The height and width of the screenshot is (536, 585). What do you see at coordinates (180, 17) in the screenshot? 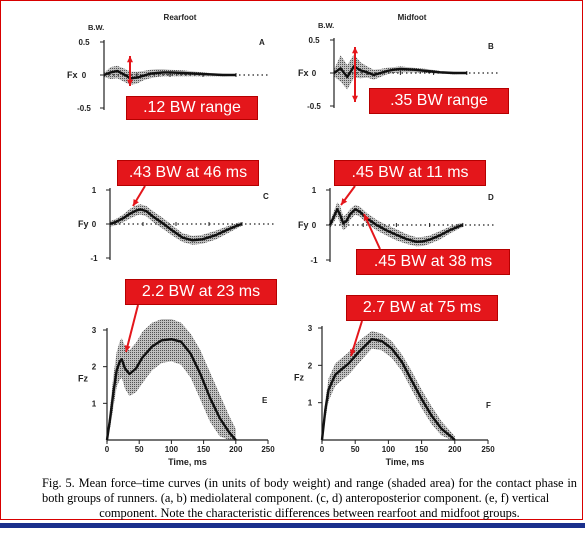
I see `column-title: Rearfoot` at bounding box center [180, 17].